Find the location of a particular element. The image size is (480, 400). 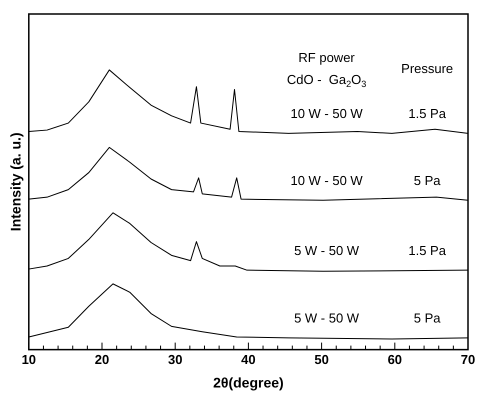

x-tick-label: 20 is located at coordinates (102, 359).